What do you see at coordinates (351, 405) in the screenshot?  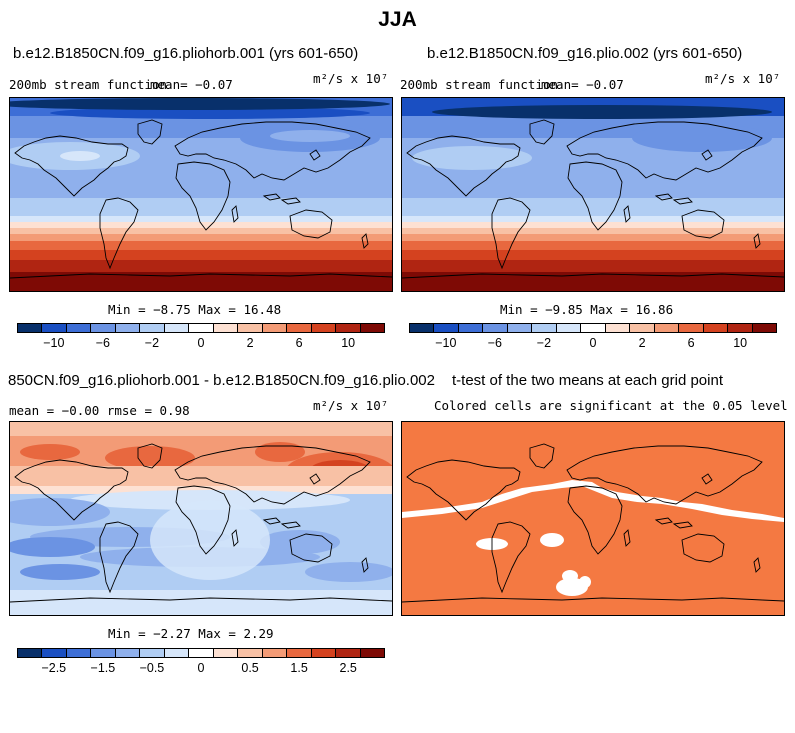 I see `panel3-units: m²/s x 10⁷` at bounding box center [351, 405].